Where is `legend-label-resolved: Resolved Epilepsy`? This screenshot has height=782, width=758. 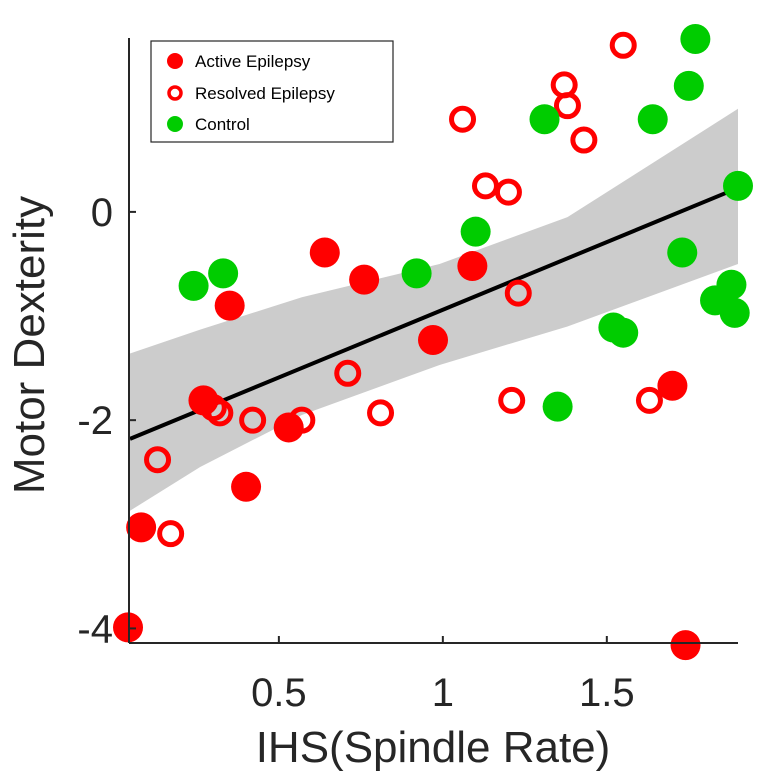 legend-label-resolved: Resolved Epilepsy is located at coordinates (265, 93).